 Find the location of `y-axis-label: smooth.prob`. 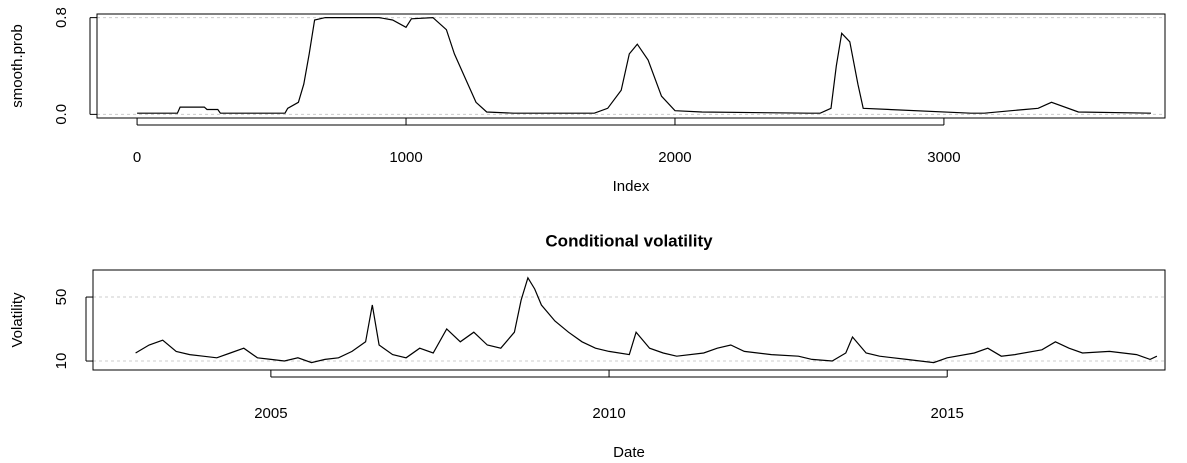

y-axis-label: smooth.prob is located at coordinates (17, 65).